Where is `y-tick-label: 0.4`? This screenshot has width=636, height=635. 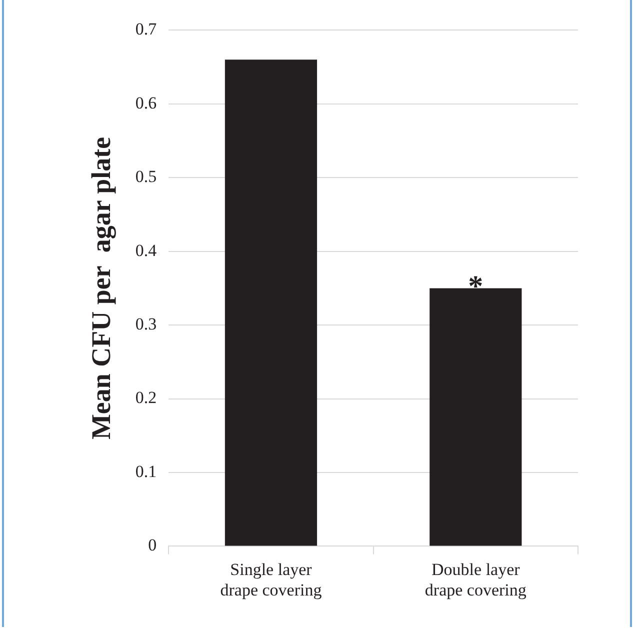
y-tick-label: 0.4 is located at coordinates (146, 250).